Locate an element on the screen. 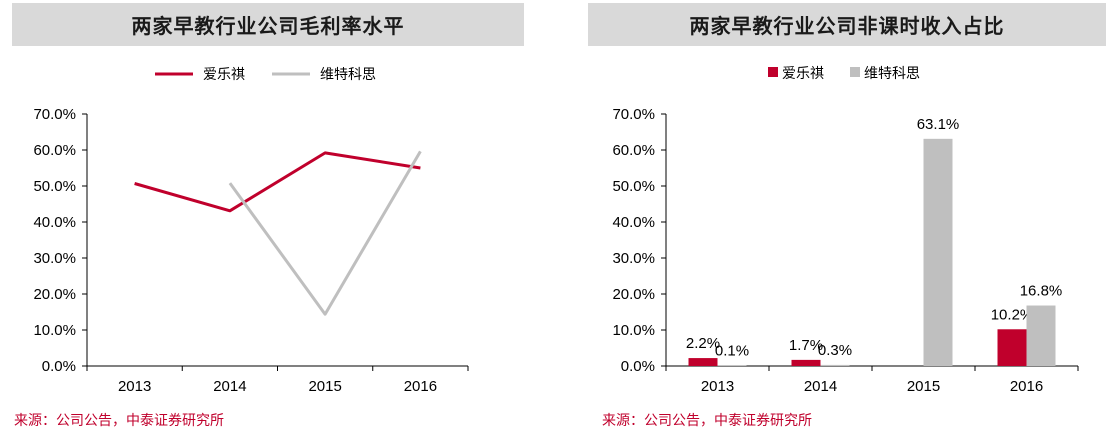  data-label: 16.8% is located at coordinates (1041, 291).